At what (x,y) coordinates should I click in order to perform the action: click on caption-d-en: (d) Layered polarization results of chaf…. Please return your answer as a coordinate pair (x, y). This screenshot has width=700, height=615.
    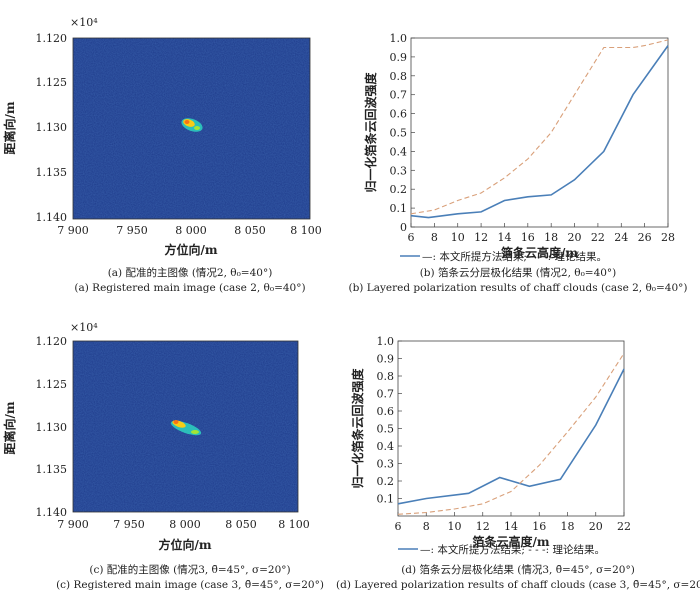
    Looking at the image, I should click on (518, 585).